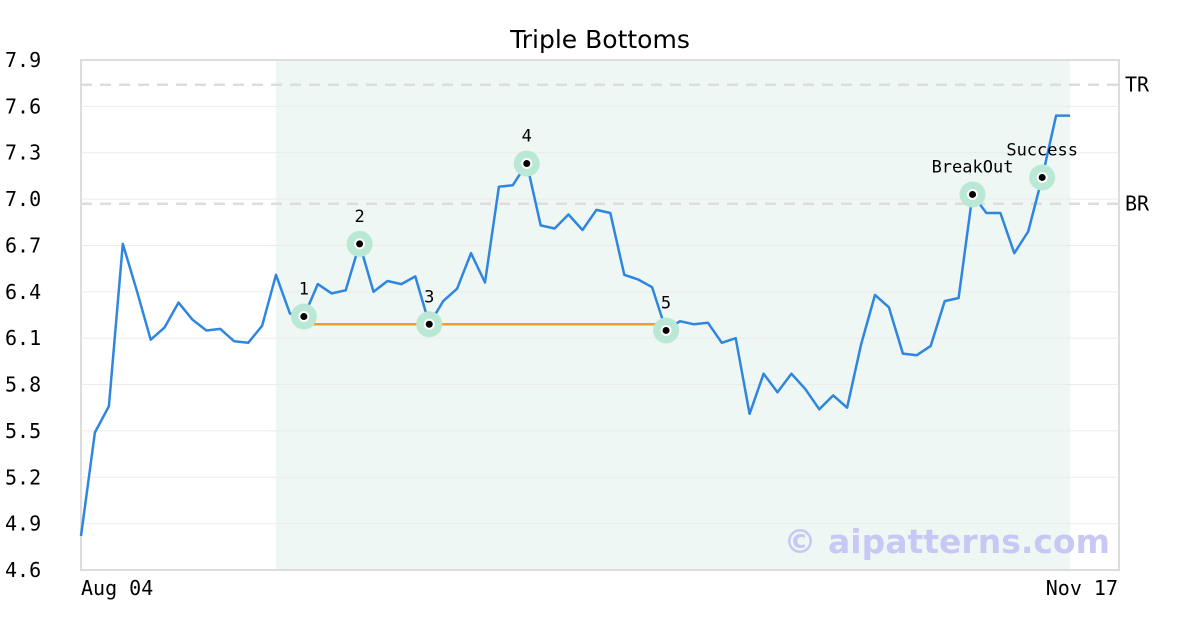 The height and width of the screenshot is (630, 1200). What do you see at coordinates (23, 60) in the screenshot?
I see `y-tick-label: 7.9` at bounding box center [23, 60].